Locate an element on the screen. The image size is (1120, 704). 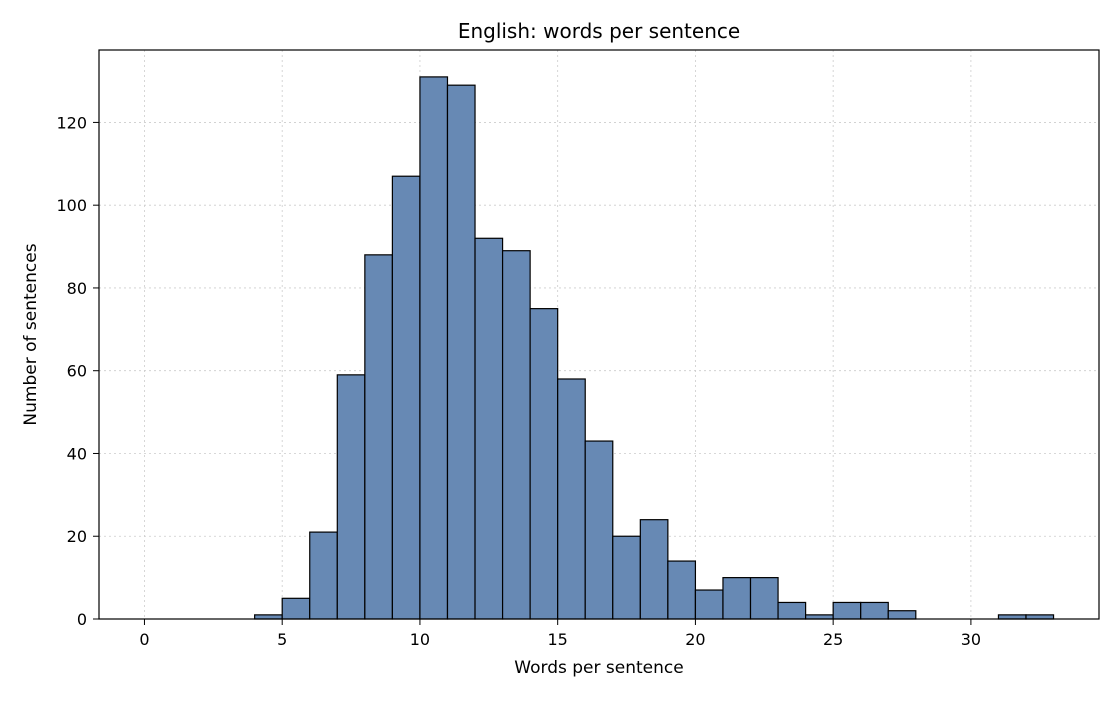
x-tick-label: 5 is located at coordinates (282, 639).